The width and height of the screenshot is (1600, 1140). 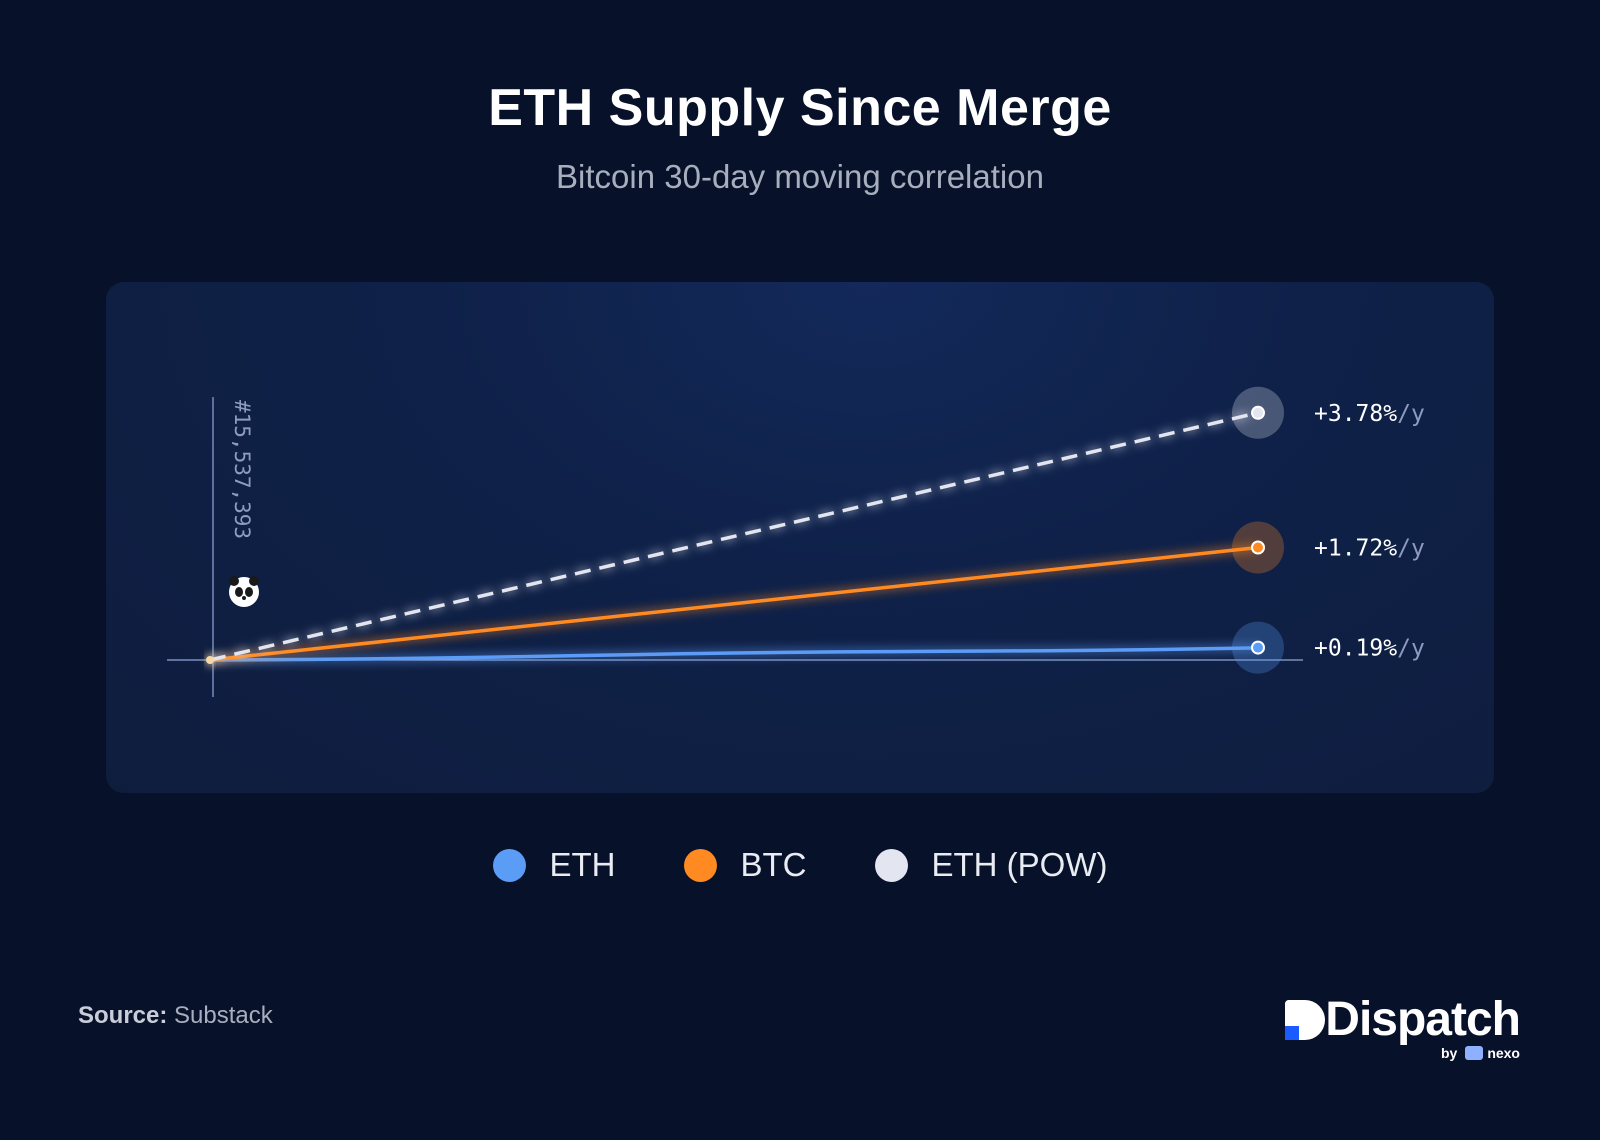 I want to click on legend-item-eth: ETH, so click(x=554, y=865).